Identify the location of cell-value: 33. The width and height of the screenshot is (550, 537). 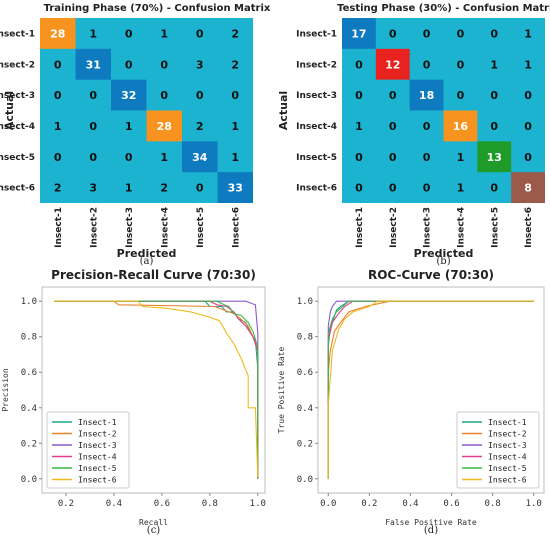
(235, 188).